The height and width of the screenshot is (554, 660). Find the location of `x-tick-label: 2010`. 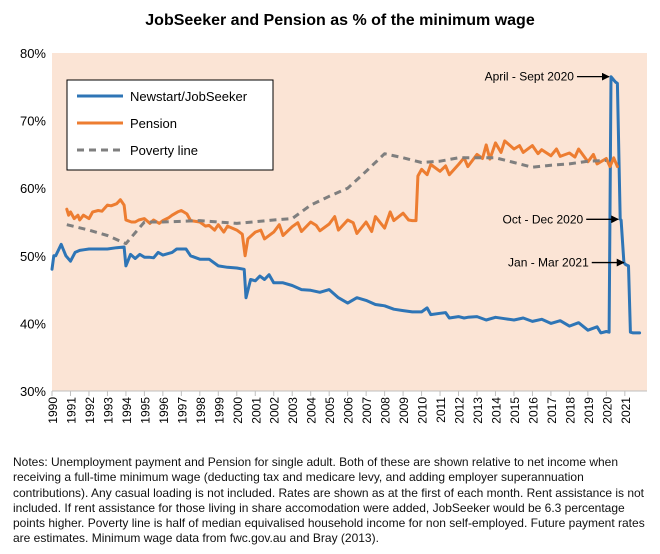

x-tick-label: 2010 is located at coordinates (423, 410).